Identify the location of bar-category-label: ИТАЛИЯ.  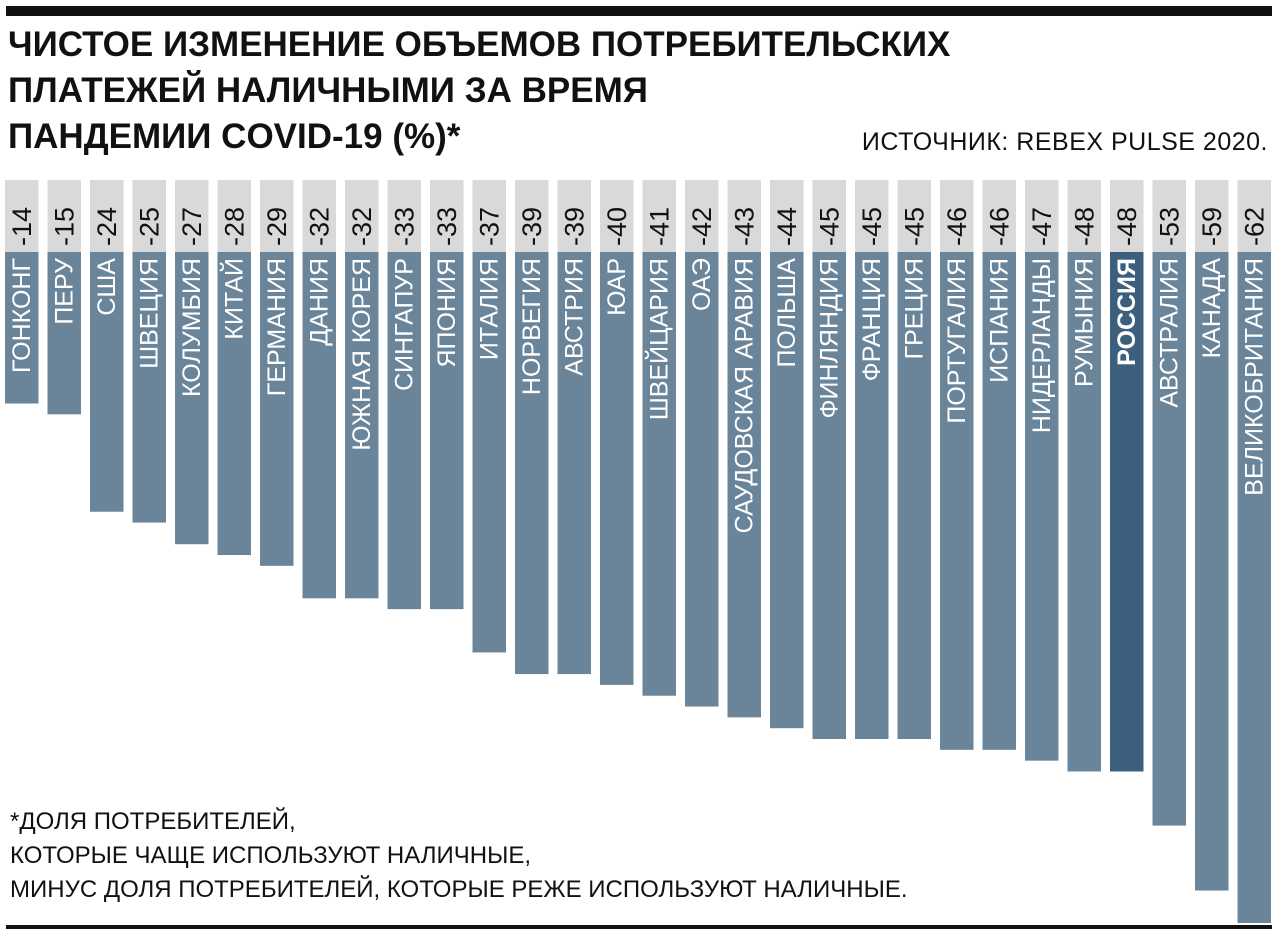
(489, 309).